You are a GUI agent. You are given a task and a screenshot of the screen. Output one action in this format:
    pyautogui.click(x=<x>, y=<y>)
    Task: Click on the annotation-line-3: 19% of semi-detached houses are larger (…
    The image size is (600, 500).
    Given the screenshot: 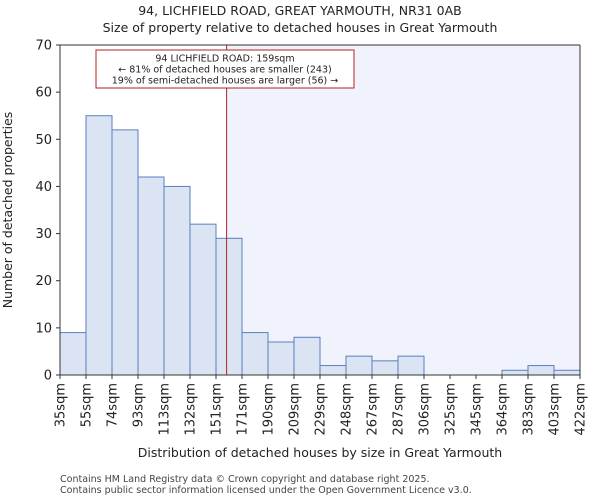 What is the action you would take?
    pyautogui.click(x=225, y=81)
    